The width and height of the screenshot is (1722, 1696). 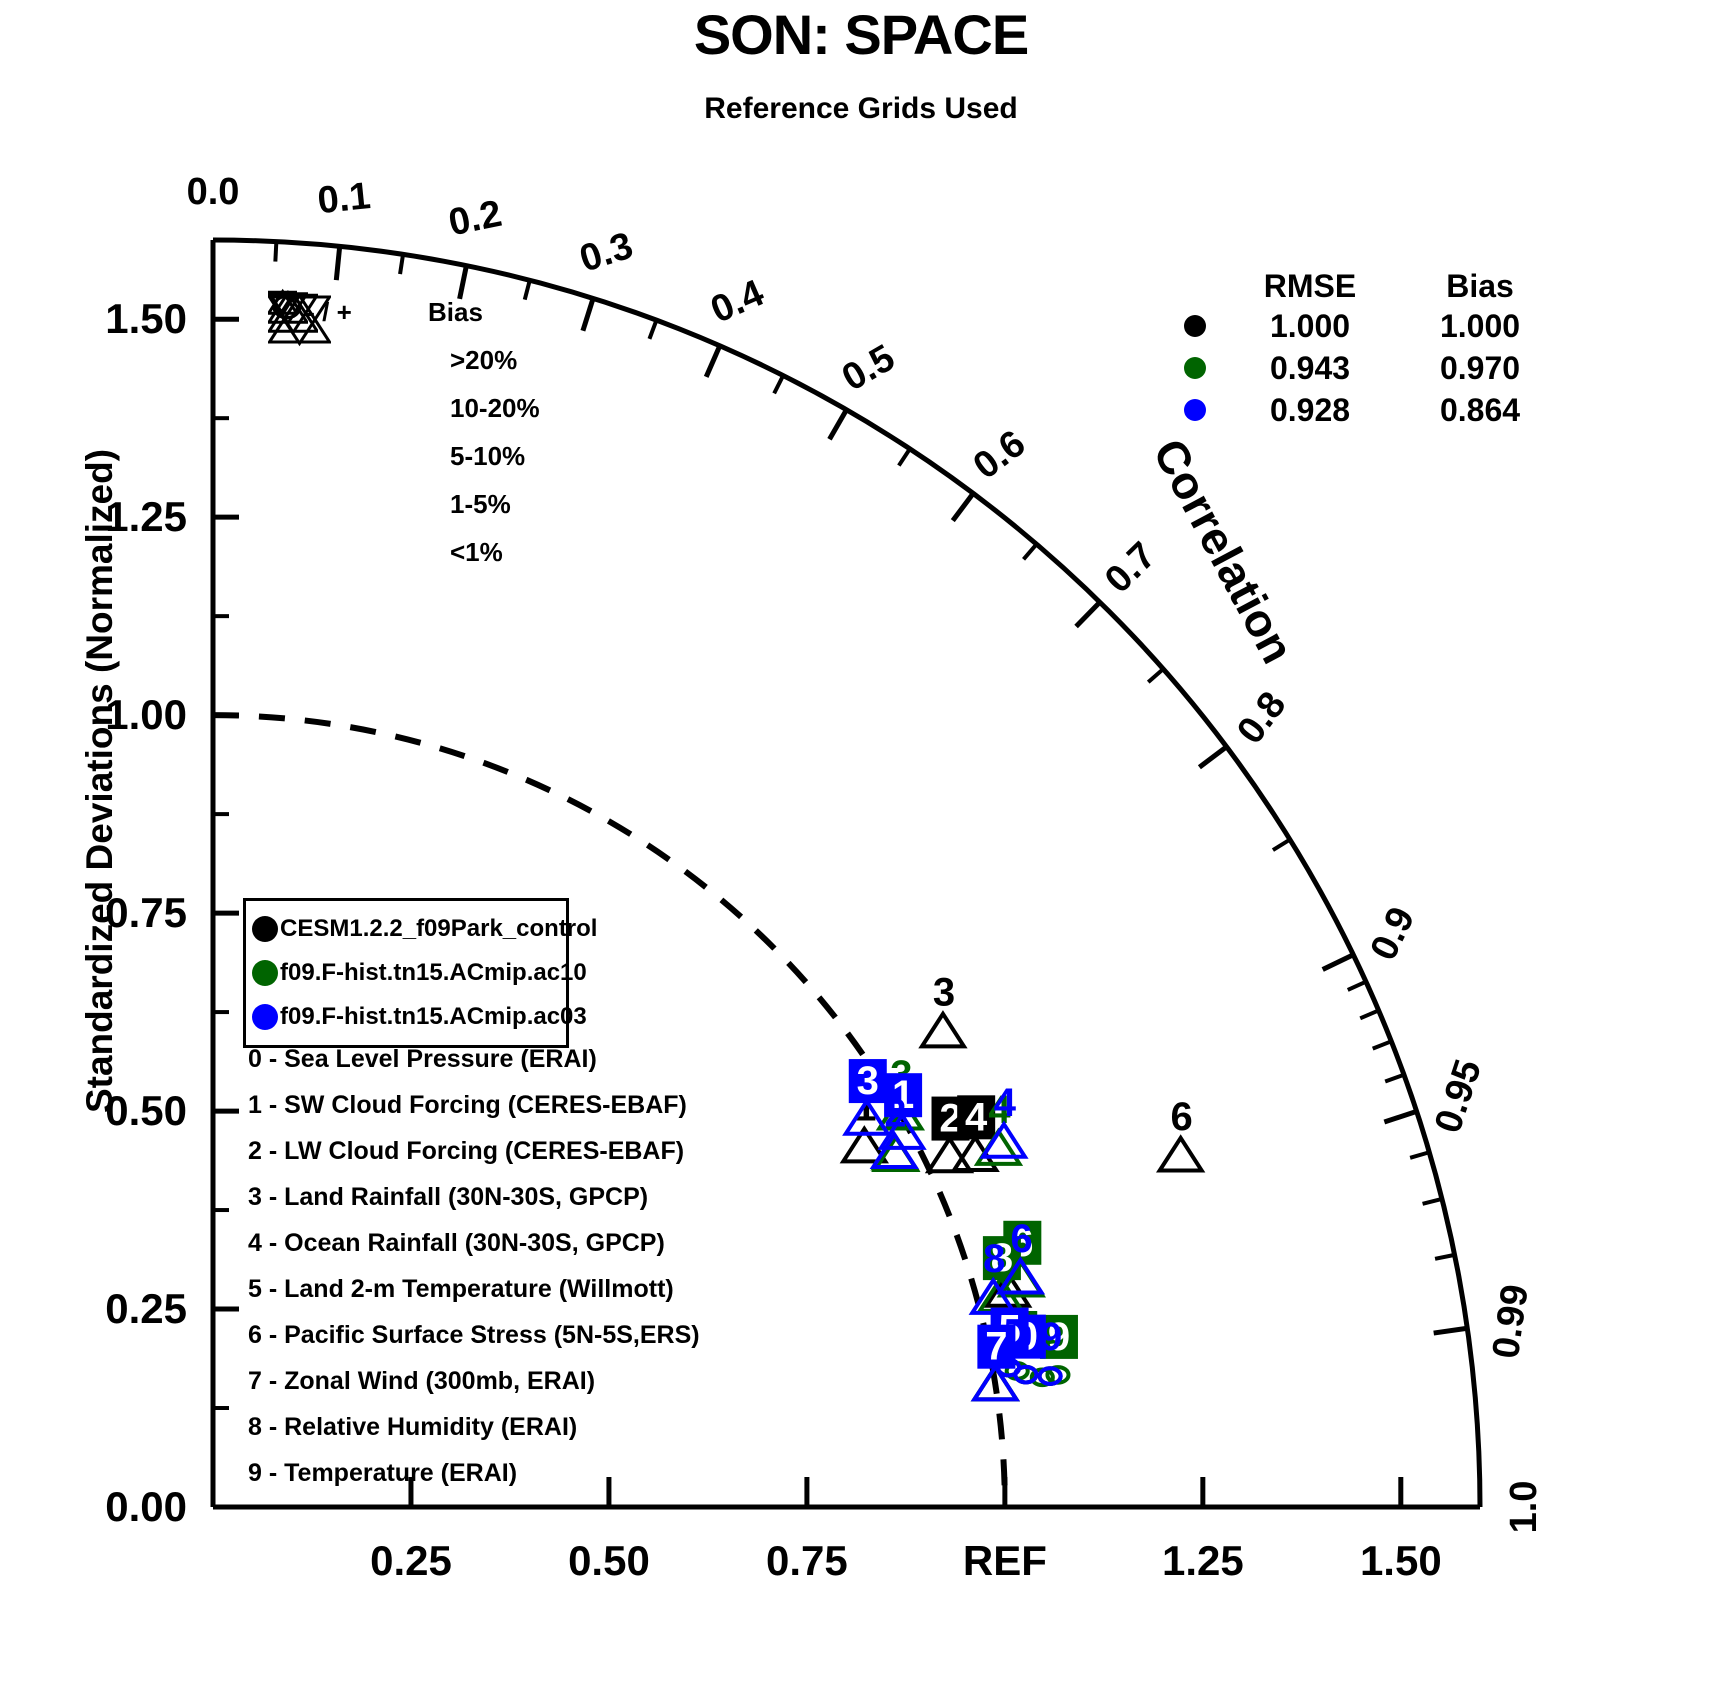 I want to click on data-point: 8, so click(x=993, y=1276).